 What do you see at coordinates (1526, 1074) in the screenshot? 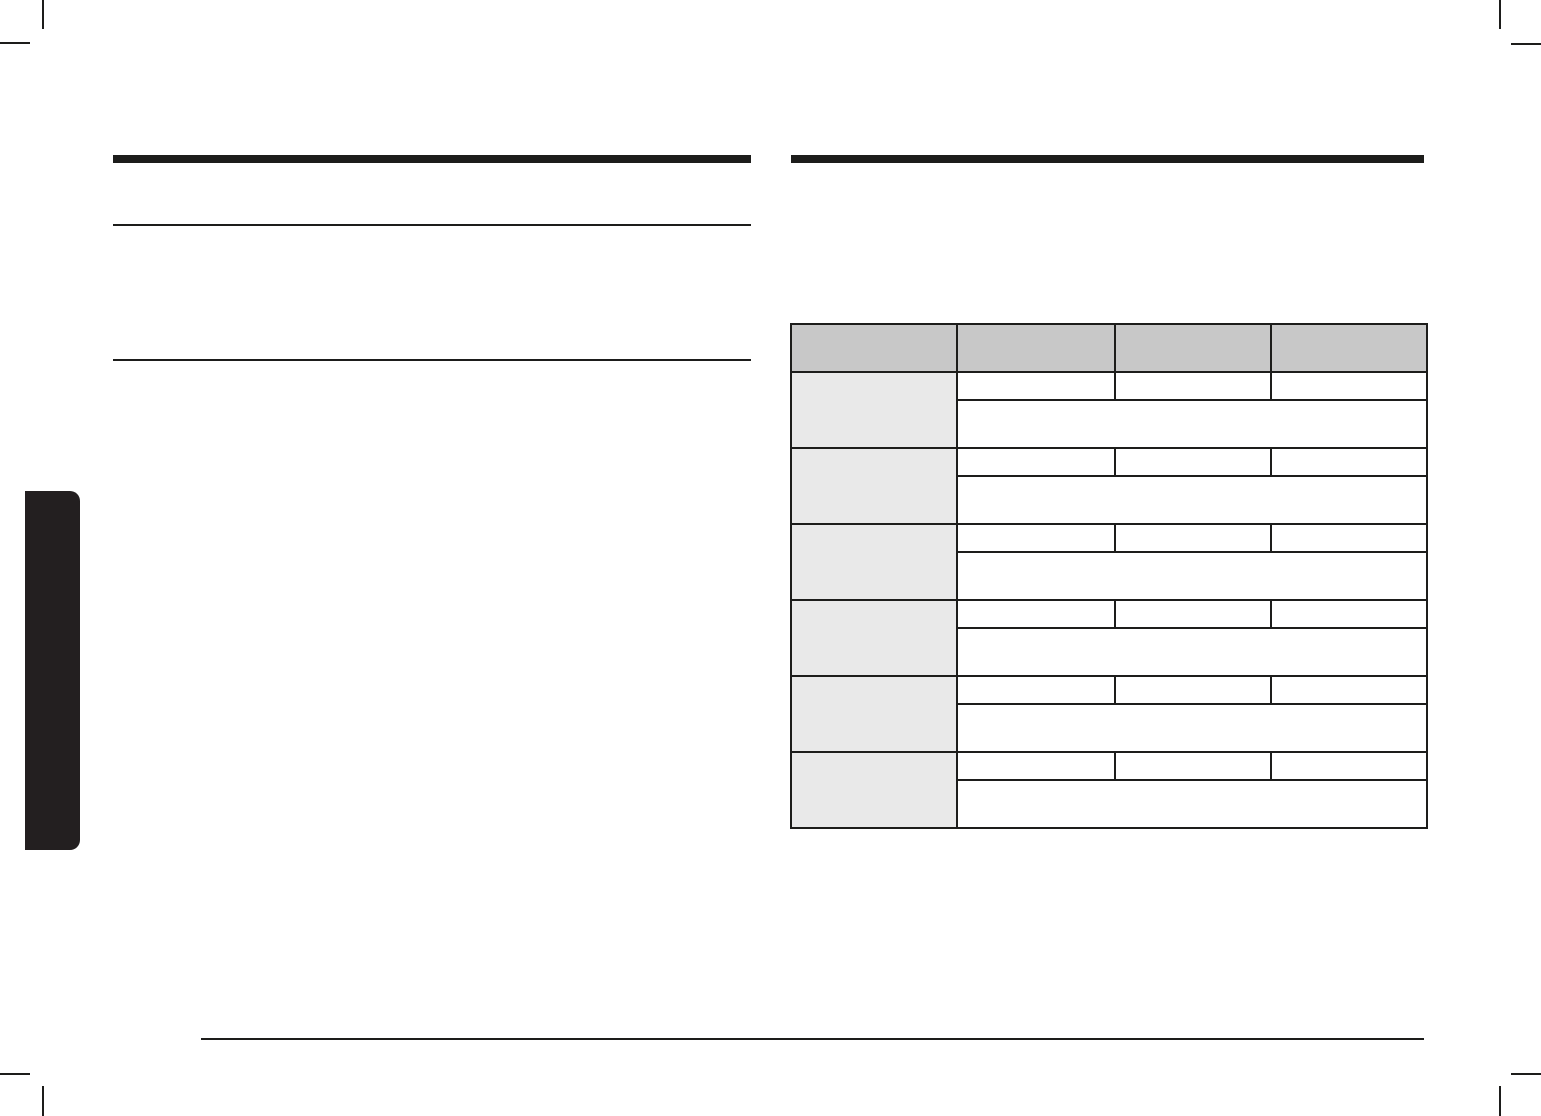
I see `crop-mark-bottom-right-horizontal` at bounding box center [1526, 1074].